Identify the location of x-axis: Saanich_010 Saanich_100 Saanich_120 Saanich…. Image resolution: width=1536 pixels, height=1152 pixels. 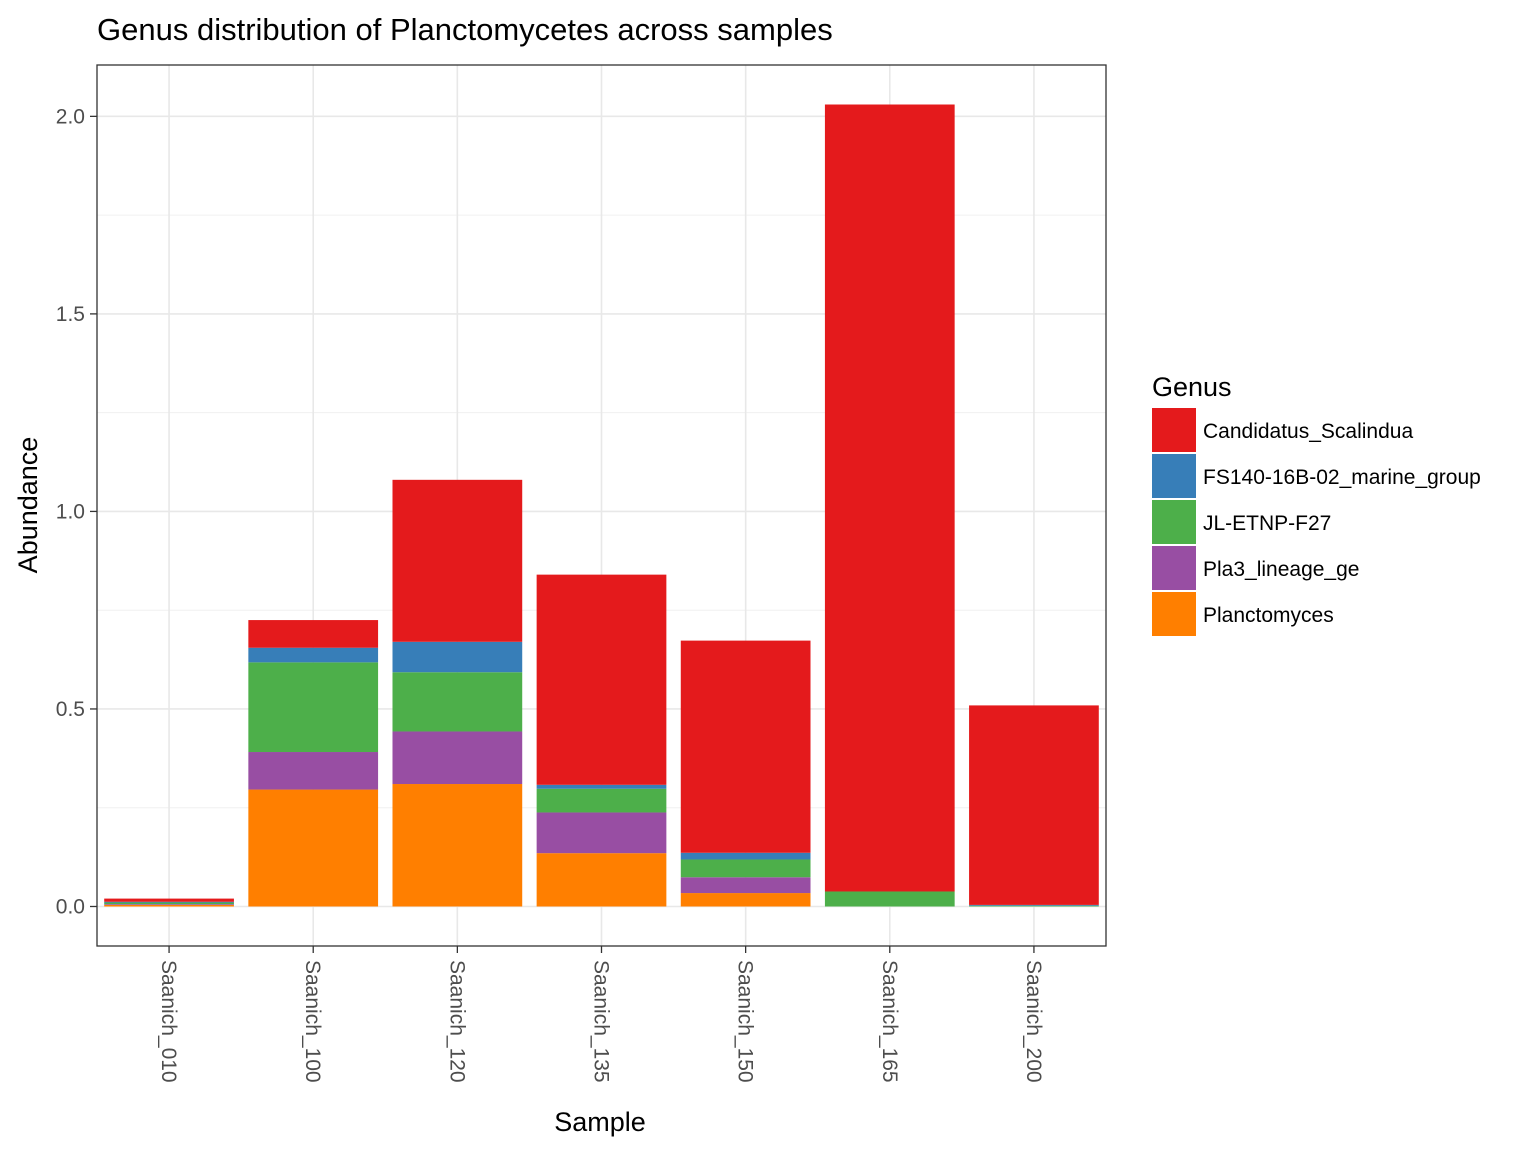
(601, 1014).